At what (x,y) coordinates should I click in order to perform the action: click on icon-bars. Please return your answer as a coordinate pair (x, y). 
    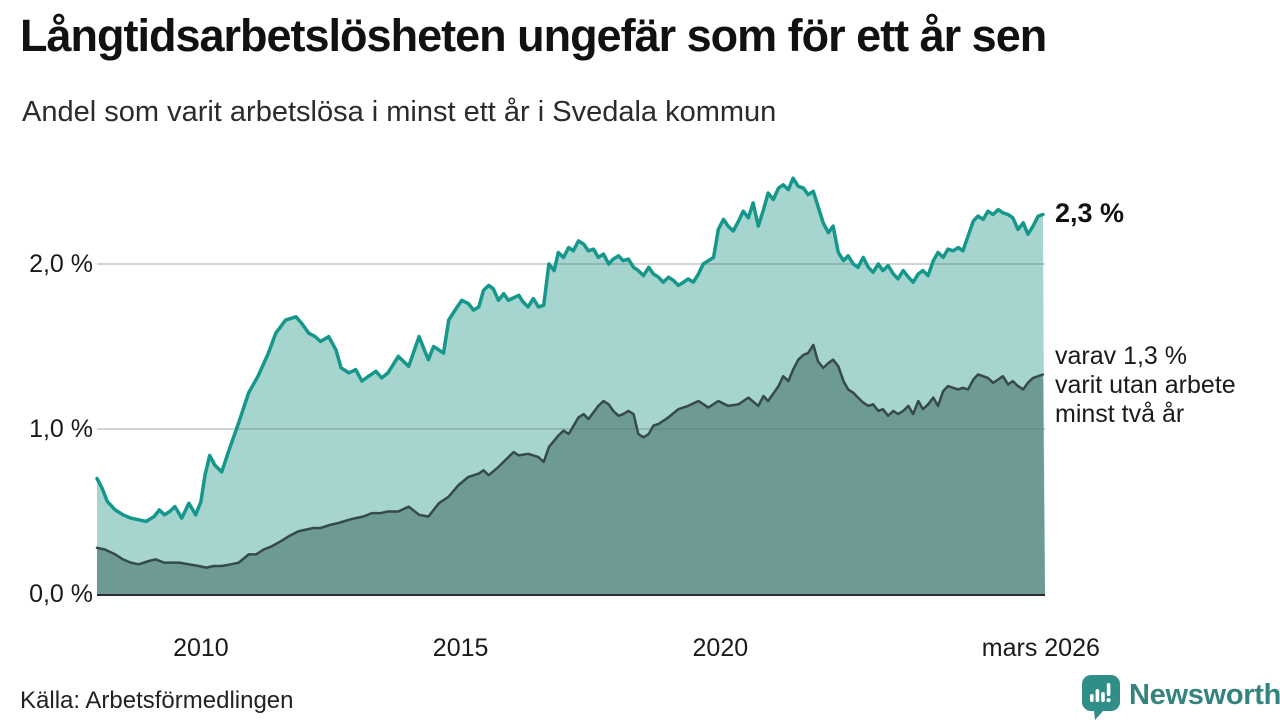
    Looking at the image, I should click on (1100, 693).